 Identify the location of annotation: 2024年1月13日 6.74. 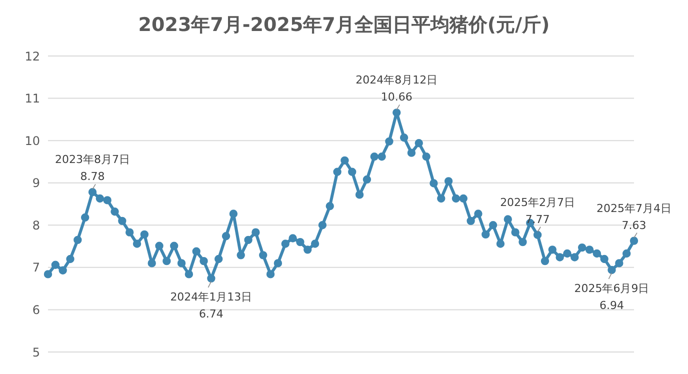
(211, 305).